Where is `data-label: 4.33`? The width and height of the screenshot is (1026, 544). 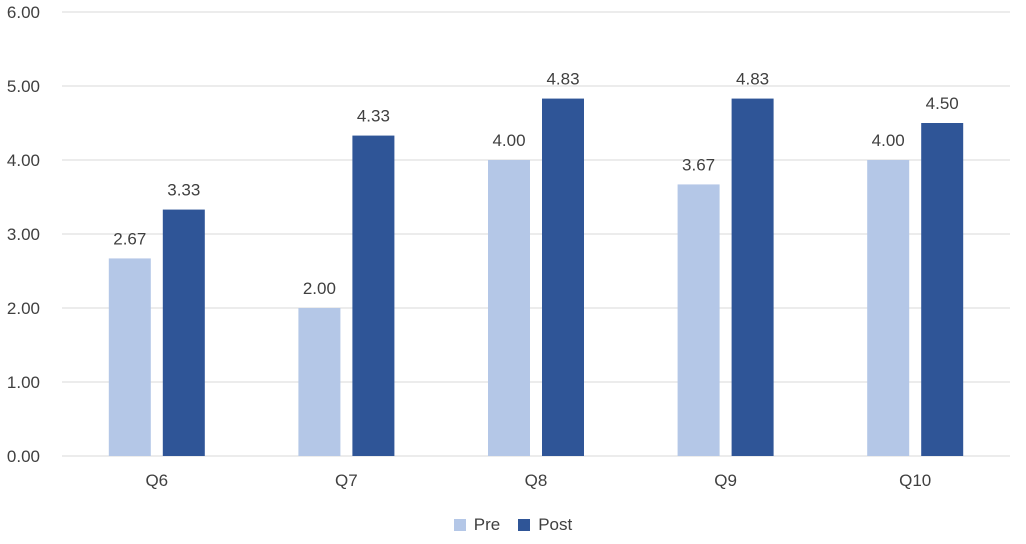 data-label: 4.33 is located at coordinates (373, 116).